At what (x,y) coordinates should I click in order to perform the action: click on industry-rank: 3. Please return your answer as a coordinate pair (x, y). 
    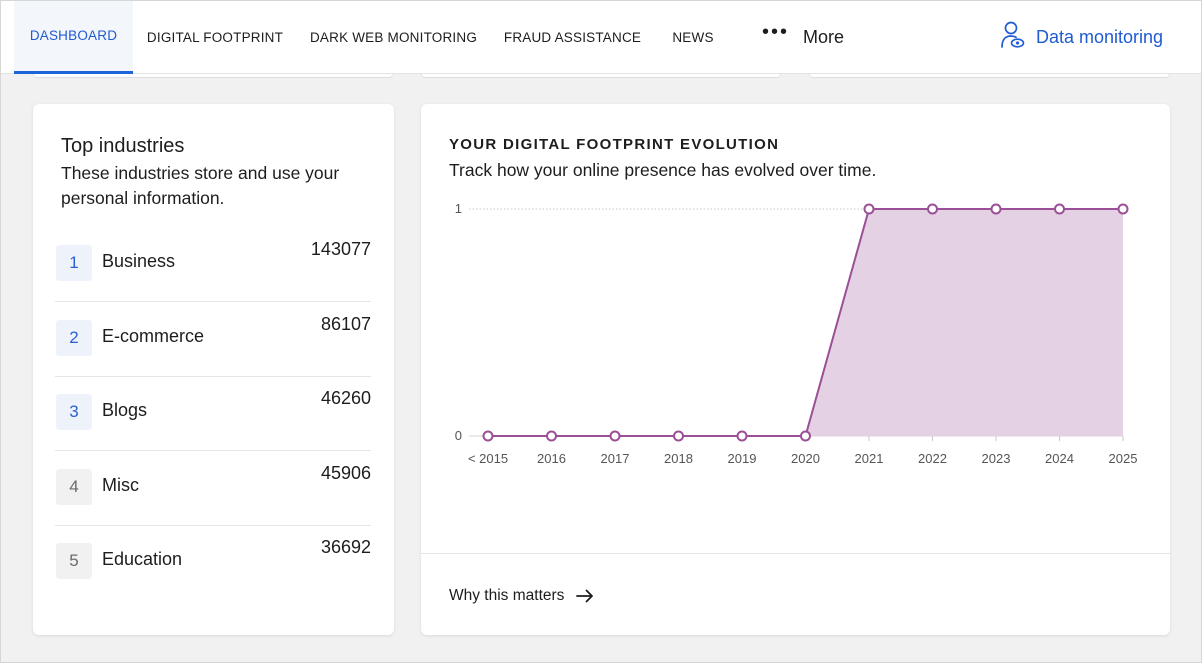
    Looking at the image, I should click on (74, 412).